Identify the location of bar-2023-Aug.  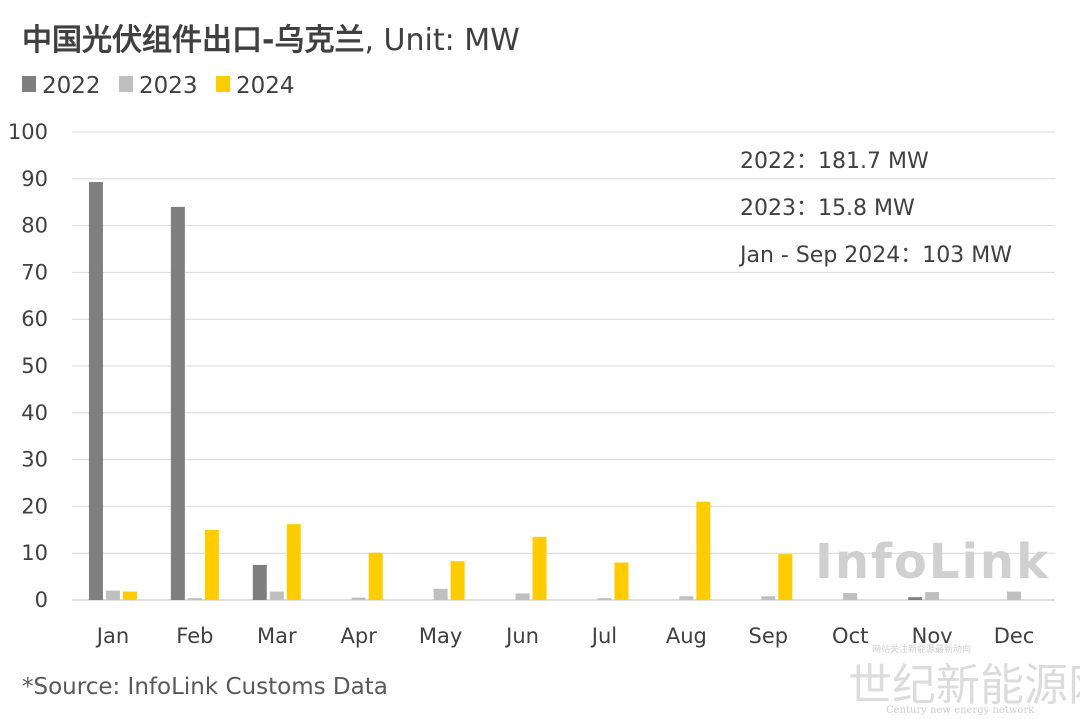
(686, 598).